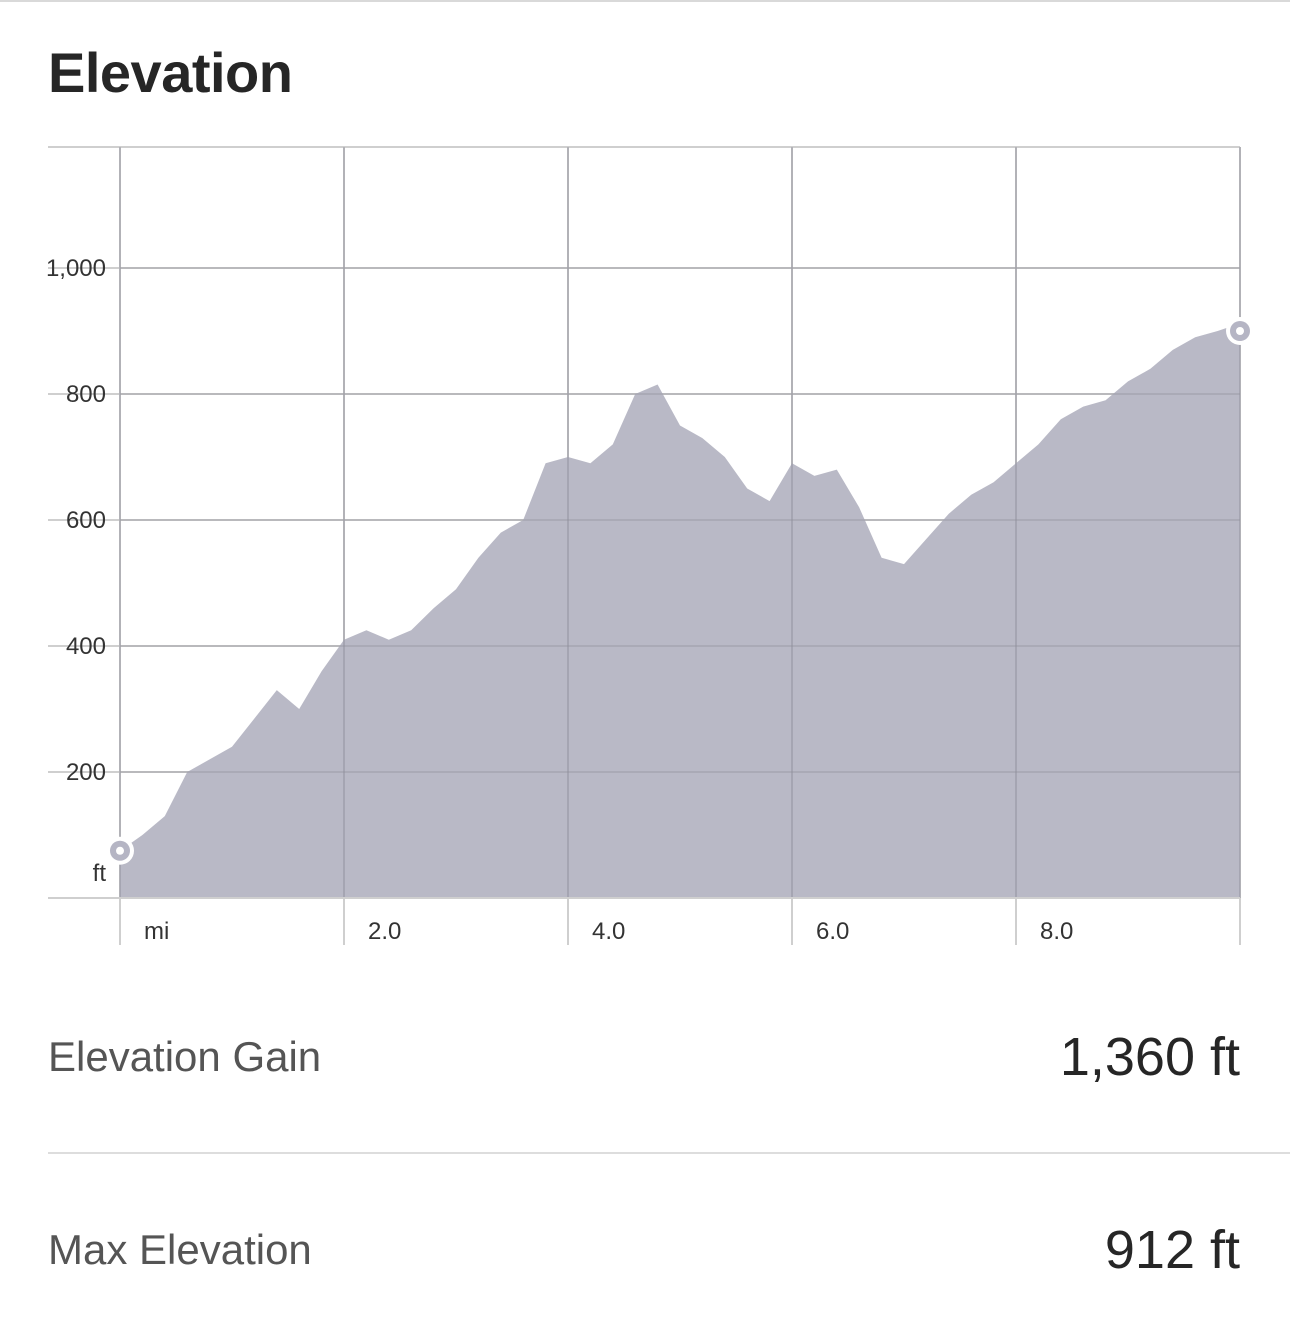 The image size is (1290, 1323). What do you see at coordinates (86, 772) in the screenshot?
I see `y-tick-label: 200` at bounding box center [86, 772].